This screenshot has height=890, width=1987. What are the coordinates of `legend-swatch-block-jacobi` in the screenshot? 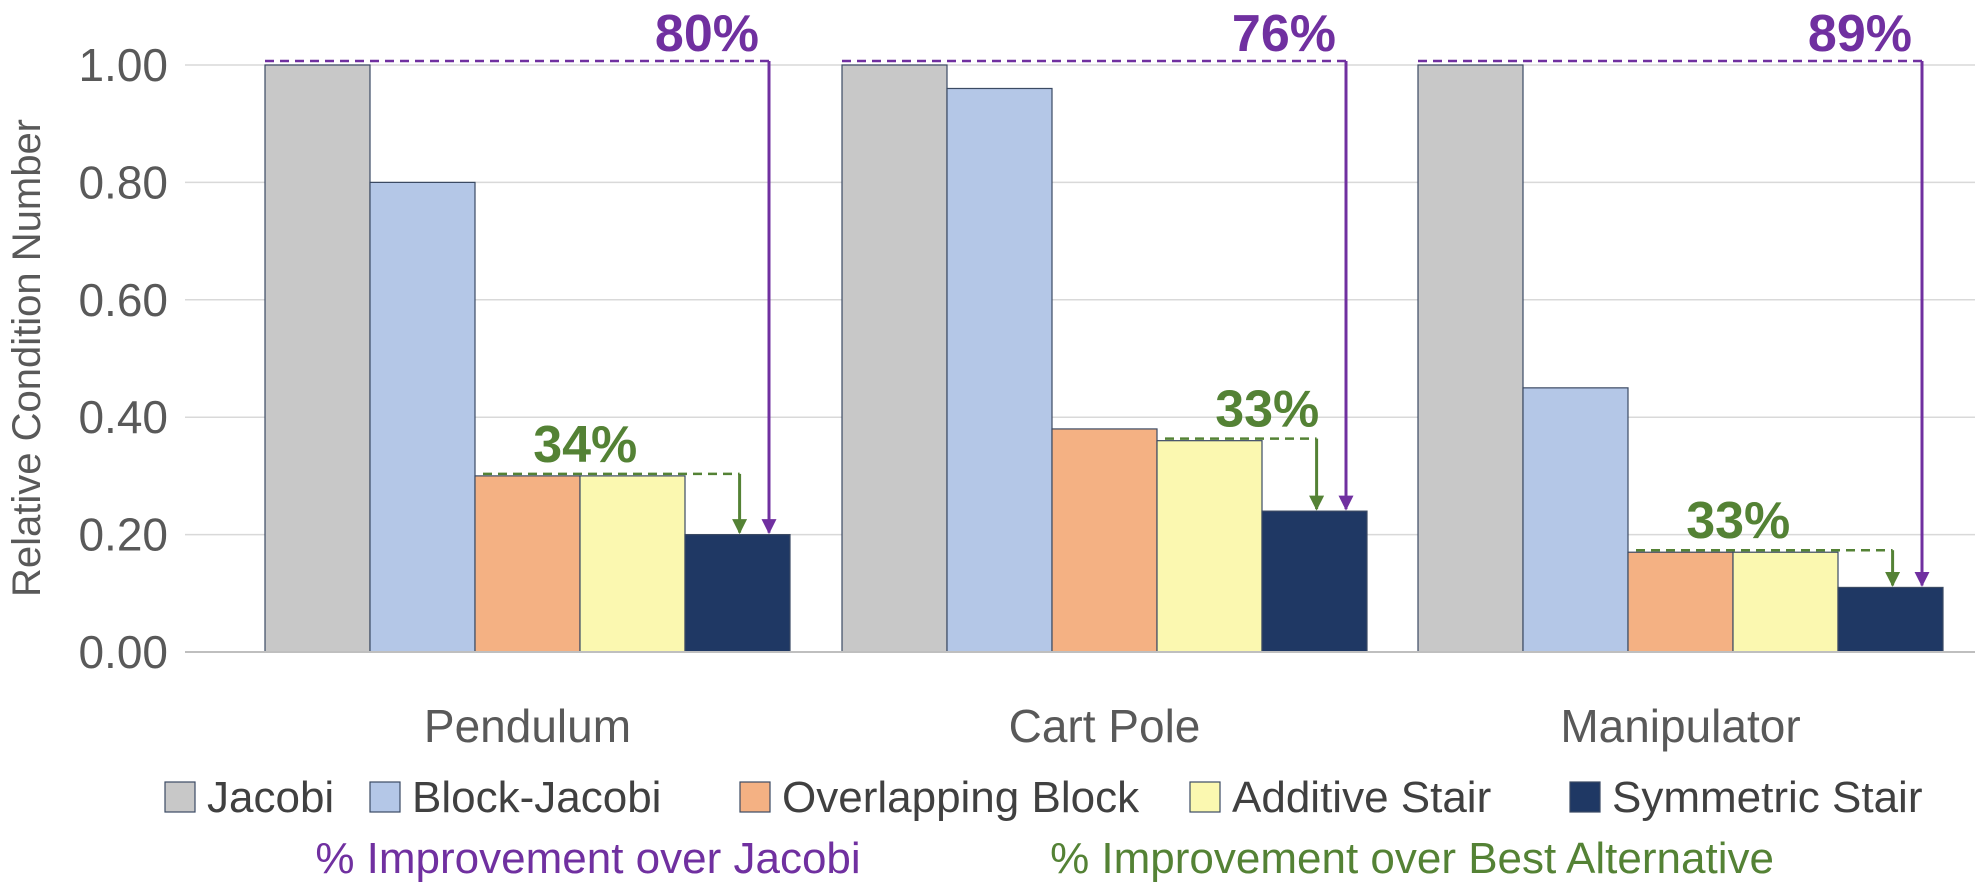 It's located at (385, 797).